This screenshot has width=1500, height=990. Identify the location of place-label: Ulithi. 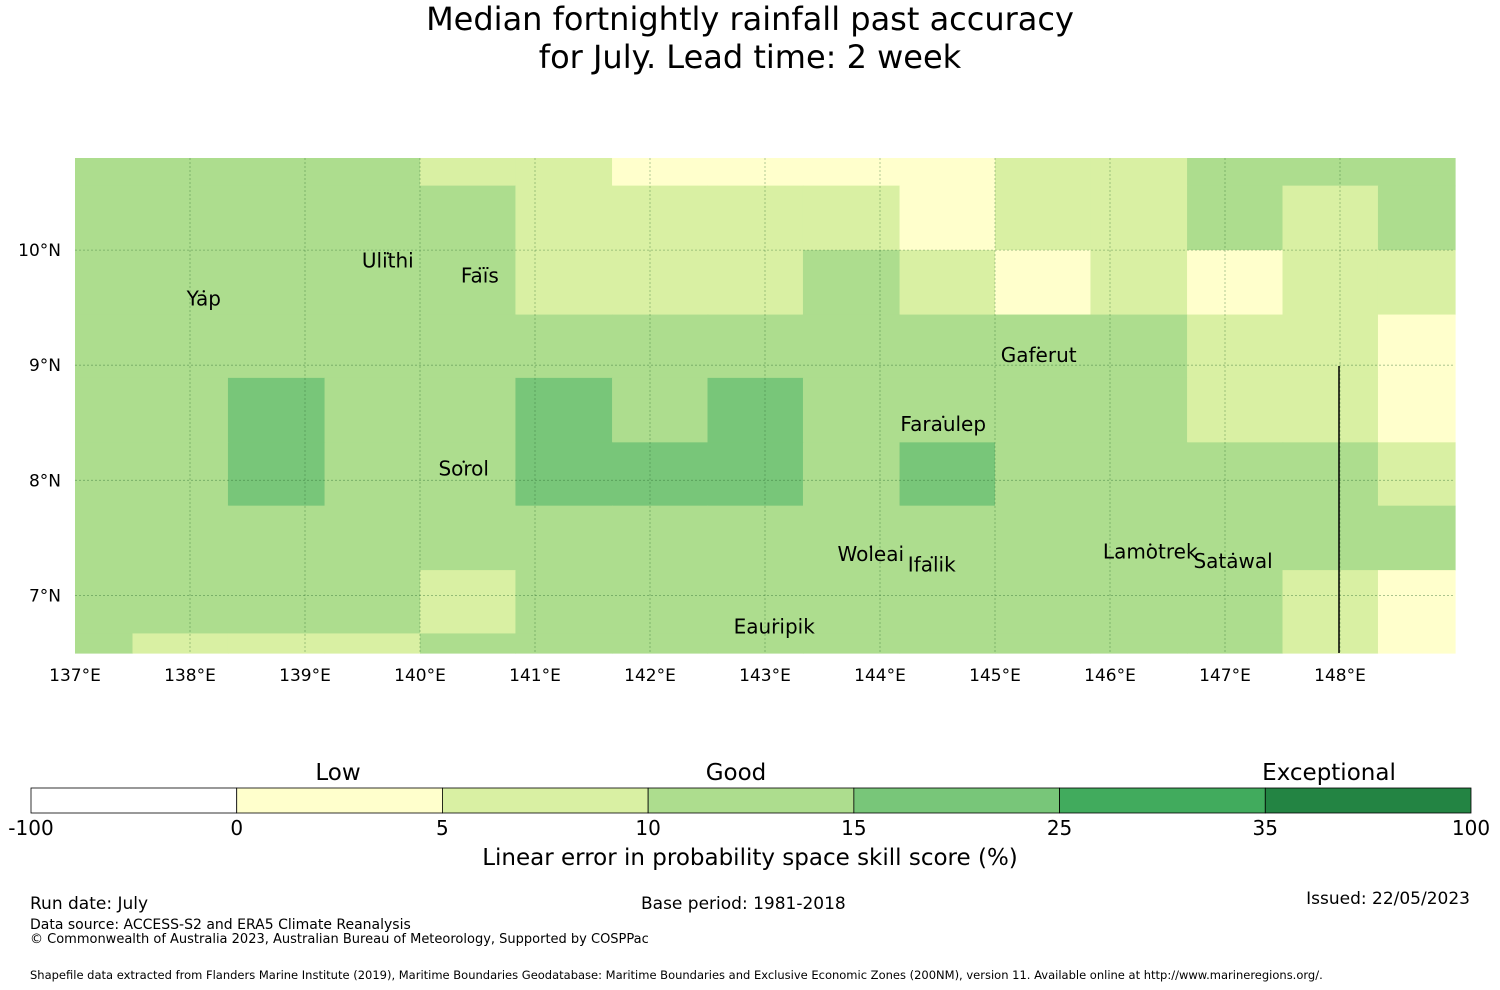
(388, 260).